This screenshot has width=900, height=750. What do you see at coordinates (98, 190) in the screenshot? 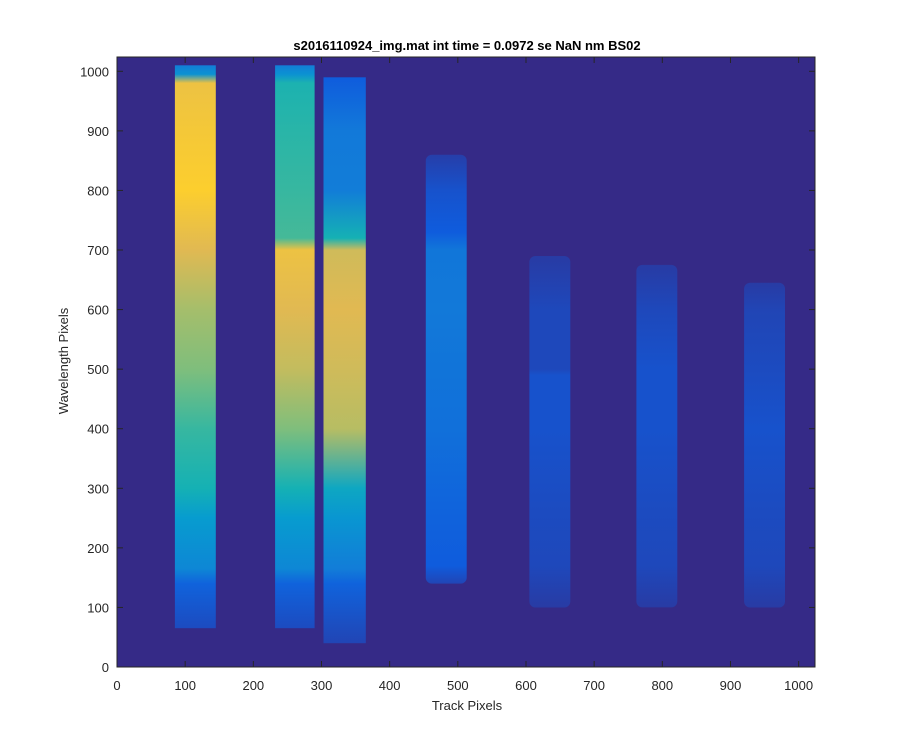
I see `y-tick-label: 800` at bounding box center [98, 190].